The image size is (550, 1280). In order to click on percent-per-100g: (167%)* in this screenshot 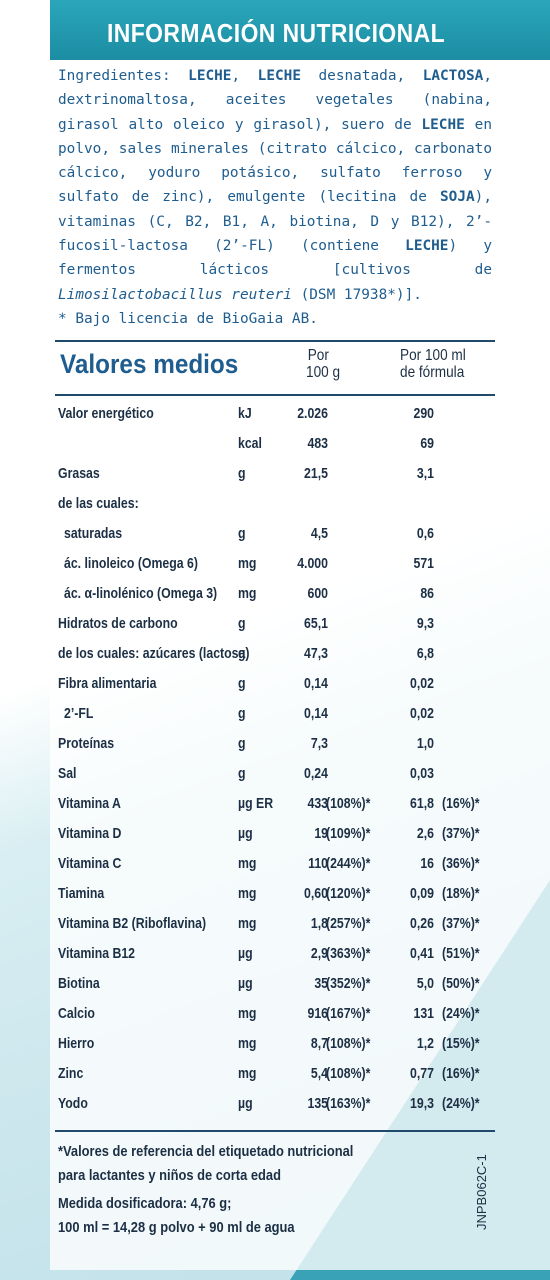, I will do `click(348, 1013)`.